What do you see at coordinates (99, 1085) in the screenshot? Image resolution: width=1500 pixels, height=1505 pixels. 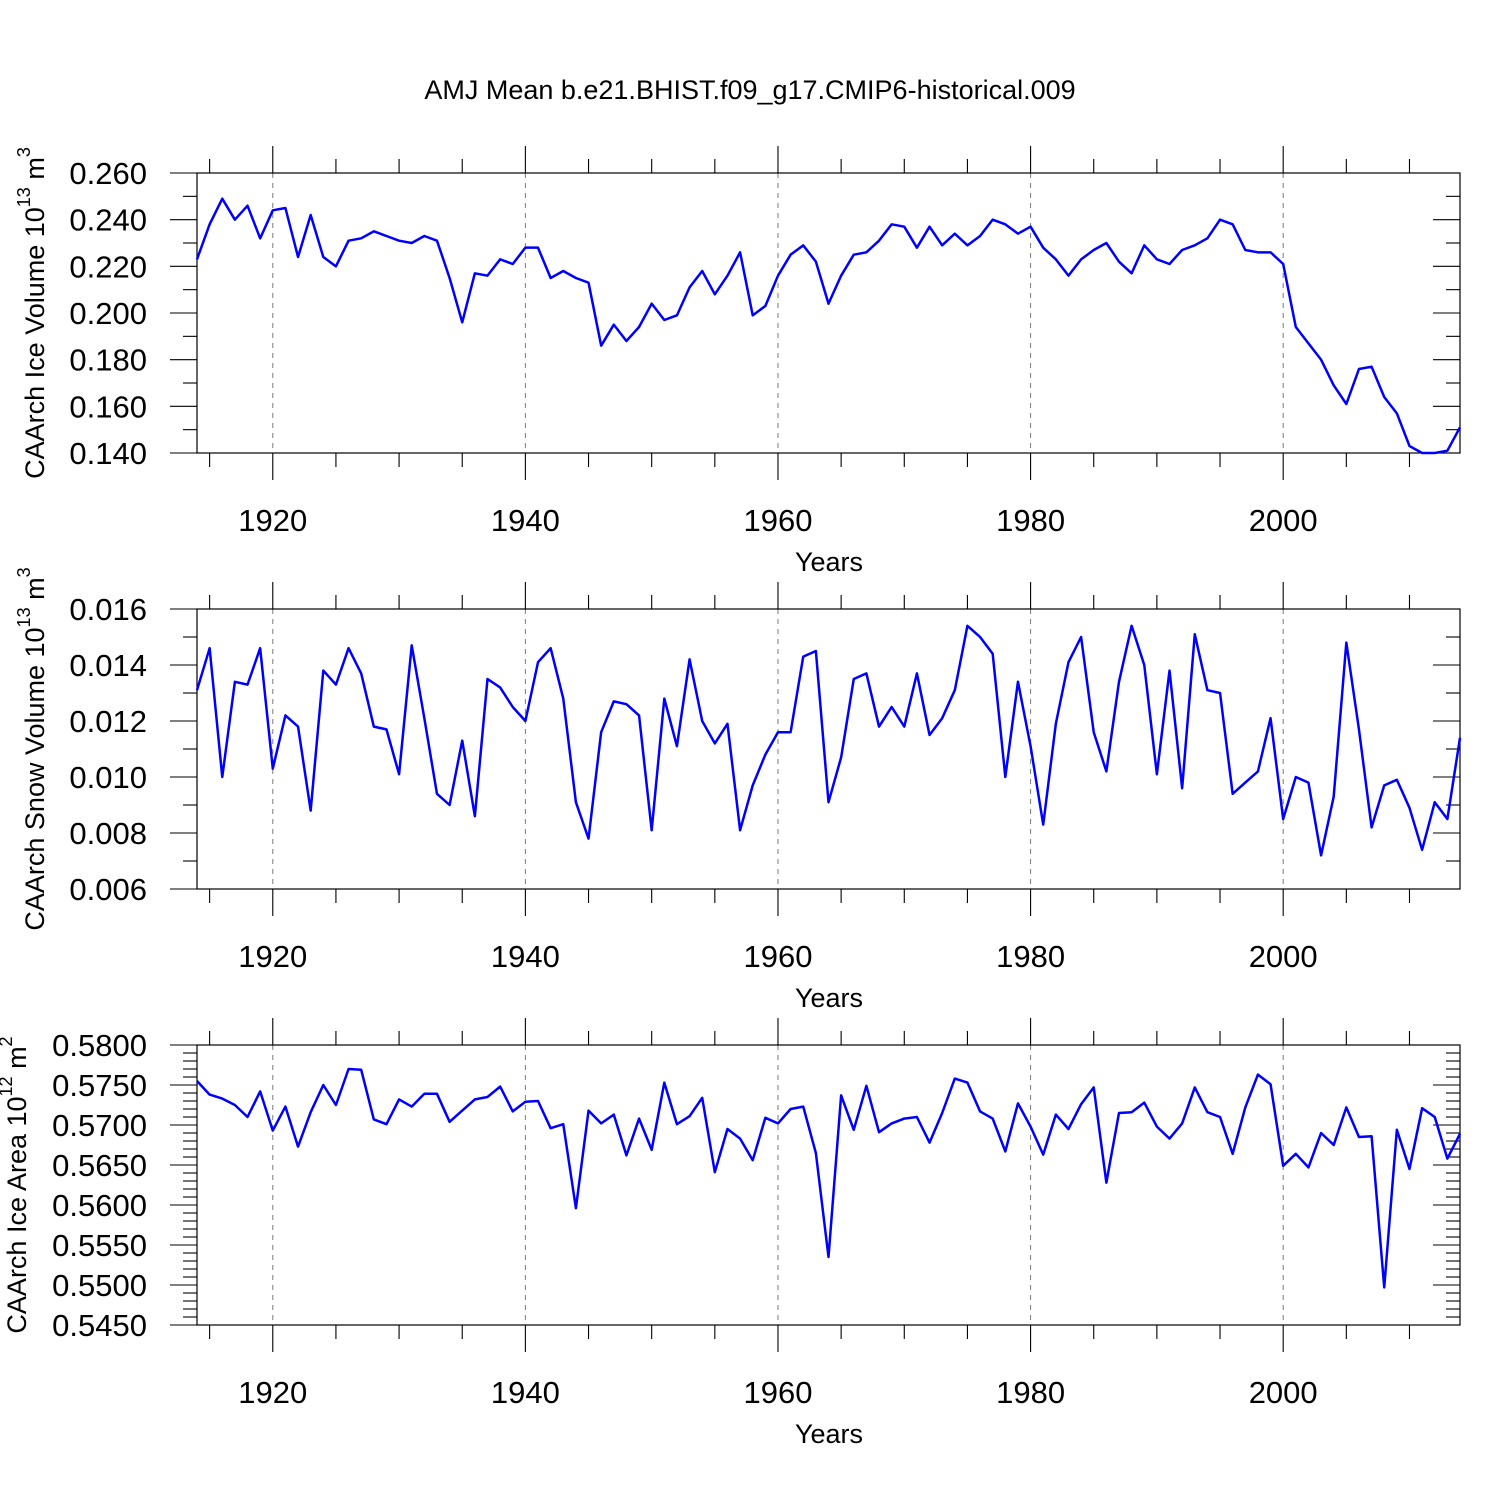 I see `y-tick-label: 0.5750` at bounding box center [99, 1085].